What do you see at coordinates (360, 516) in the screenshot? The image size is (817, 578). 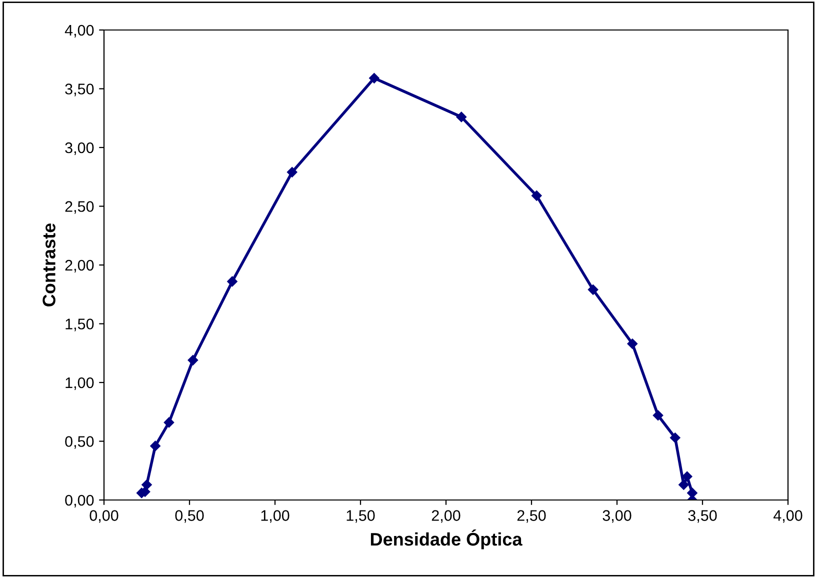 I see `x-tick-label: 1,50` at bounding box center [360, 516].